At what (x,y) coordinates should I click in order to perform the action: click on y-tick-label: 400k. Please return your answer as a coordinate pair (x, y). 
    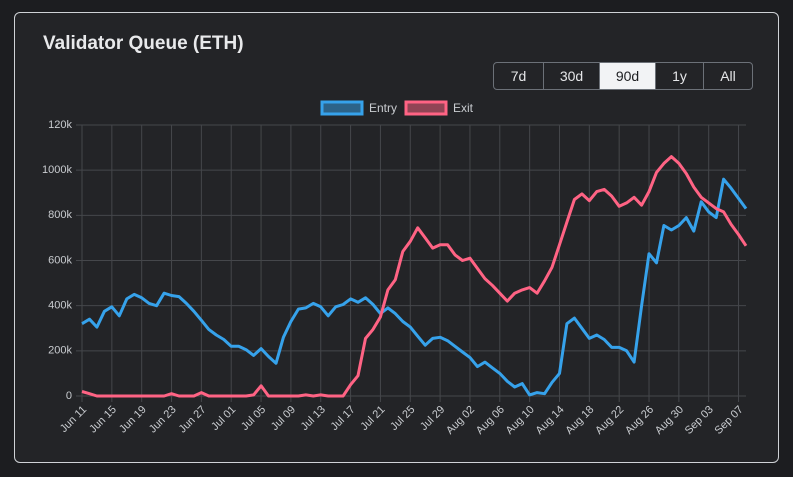
    Looking at the image, I should click on (60, 306).